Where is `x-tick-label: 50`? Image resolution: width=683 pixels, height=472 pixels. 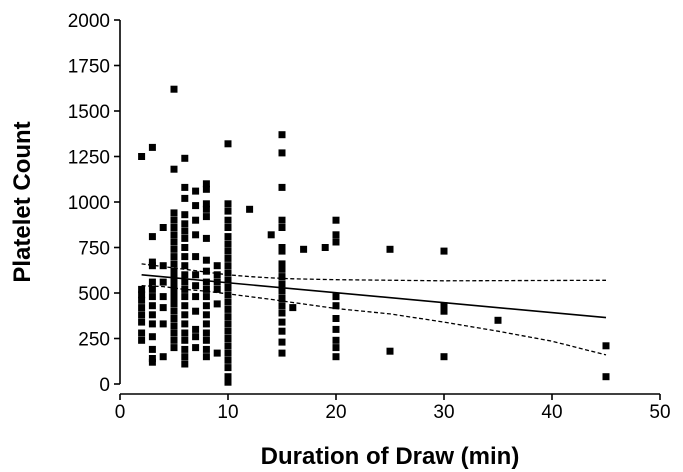
x-tick-label: 50 is located at coordinates (659, 412).